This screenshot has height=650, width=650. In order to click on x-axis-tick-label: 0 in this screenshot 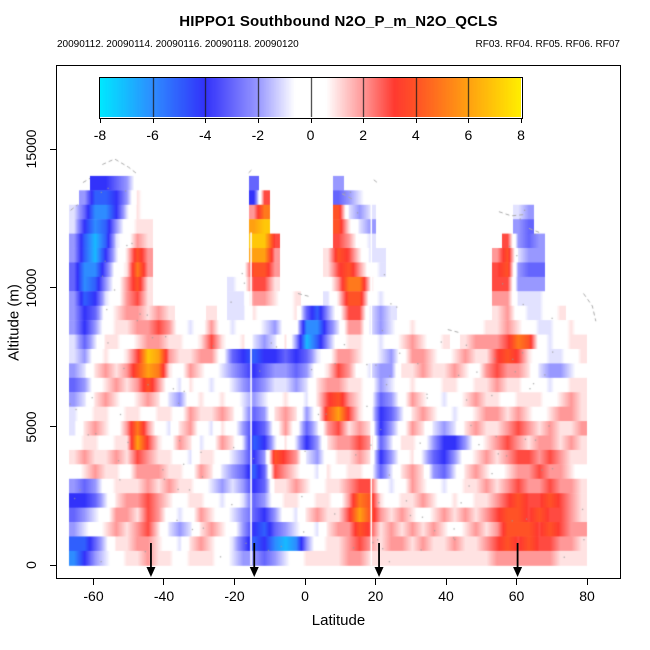, I will do `click(305, 596)`.